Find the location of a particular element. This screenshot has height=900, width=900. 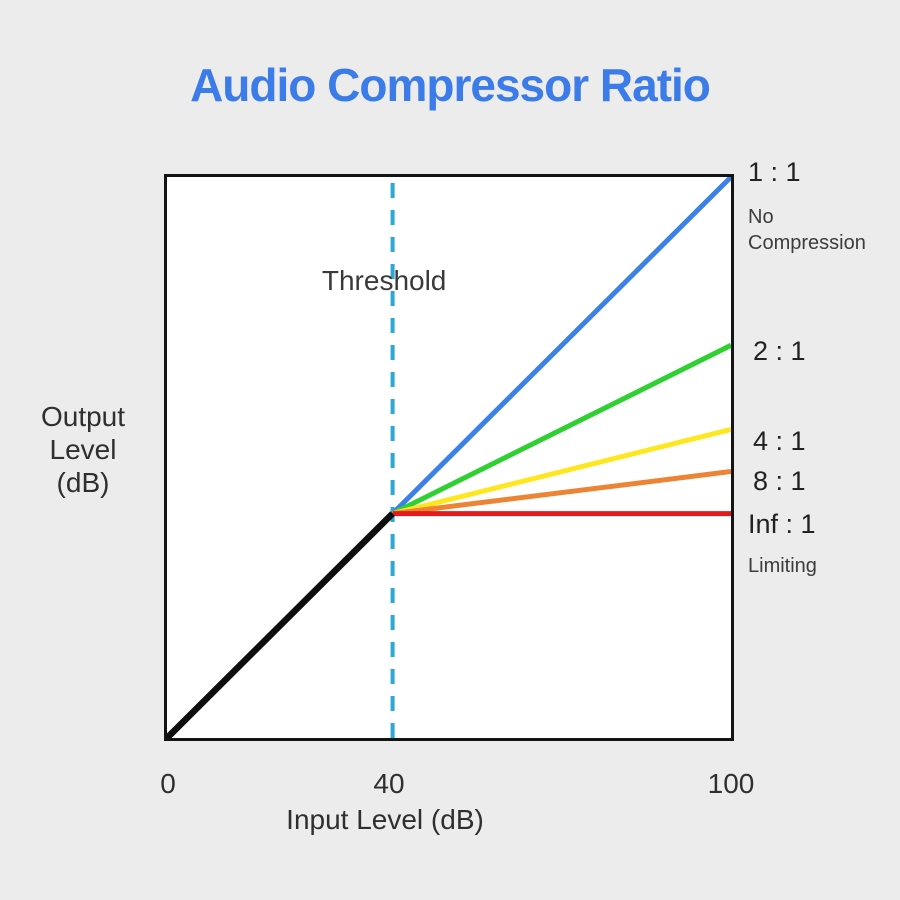

threshold-label: Threshold is located at coordinates (384, 280).